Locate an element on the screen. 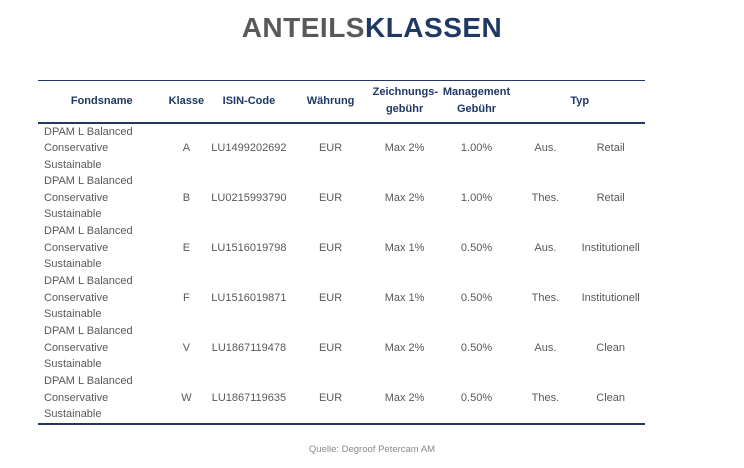 This screenshot has height=468, width=744. page-title-bold-part: KLASSEN is located at coordinates (433, 27).